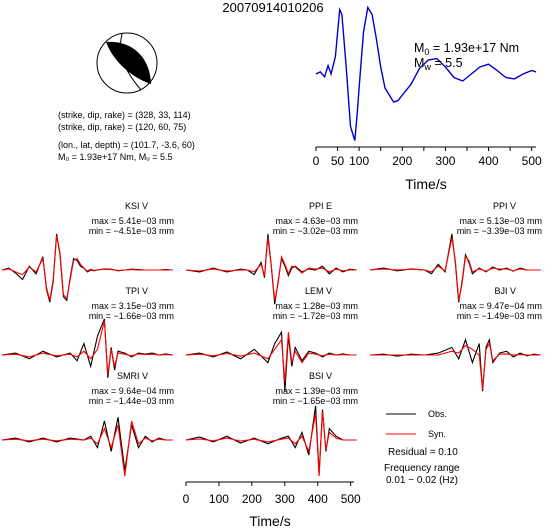 The height and width of the screenshot is (530, 546). What do you see at coordinates (285, 499) in the screenshot?
I see `waveform-tick-label: 300` at bounding box center [285, 499].